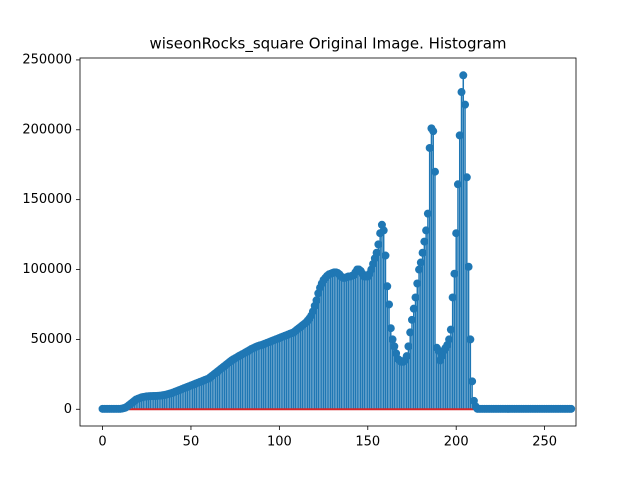 Image resolution: width=640 pixels, height=480 pixels. What do you see at coordinates (51, 339) in the screenshot?
I see `y-tick-label: 50000` at bounding box center [51, 339].